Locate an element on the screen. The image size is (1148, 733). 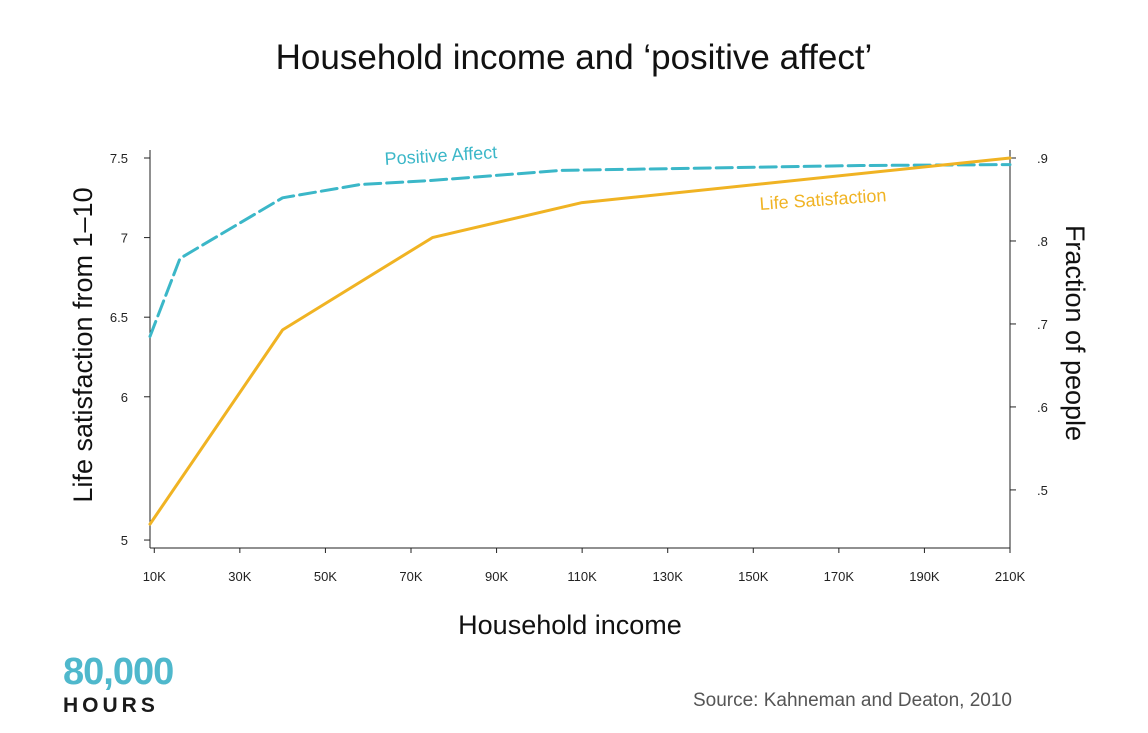
y-left-tick-label: 7 is located at coordinates (124, 238).